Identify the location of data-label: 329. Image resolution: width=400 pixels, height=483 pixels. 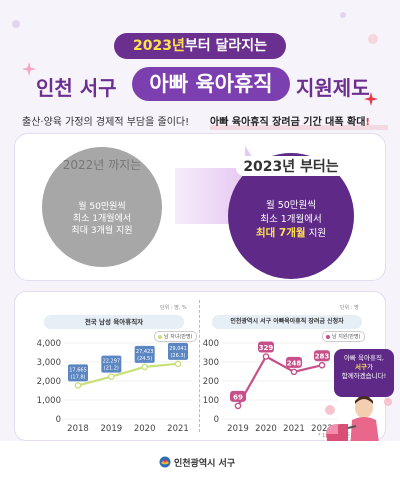
(266, 348).